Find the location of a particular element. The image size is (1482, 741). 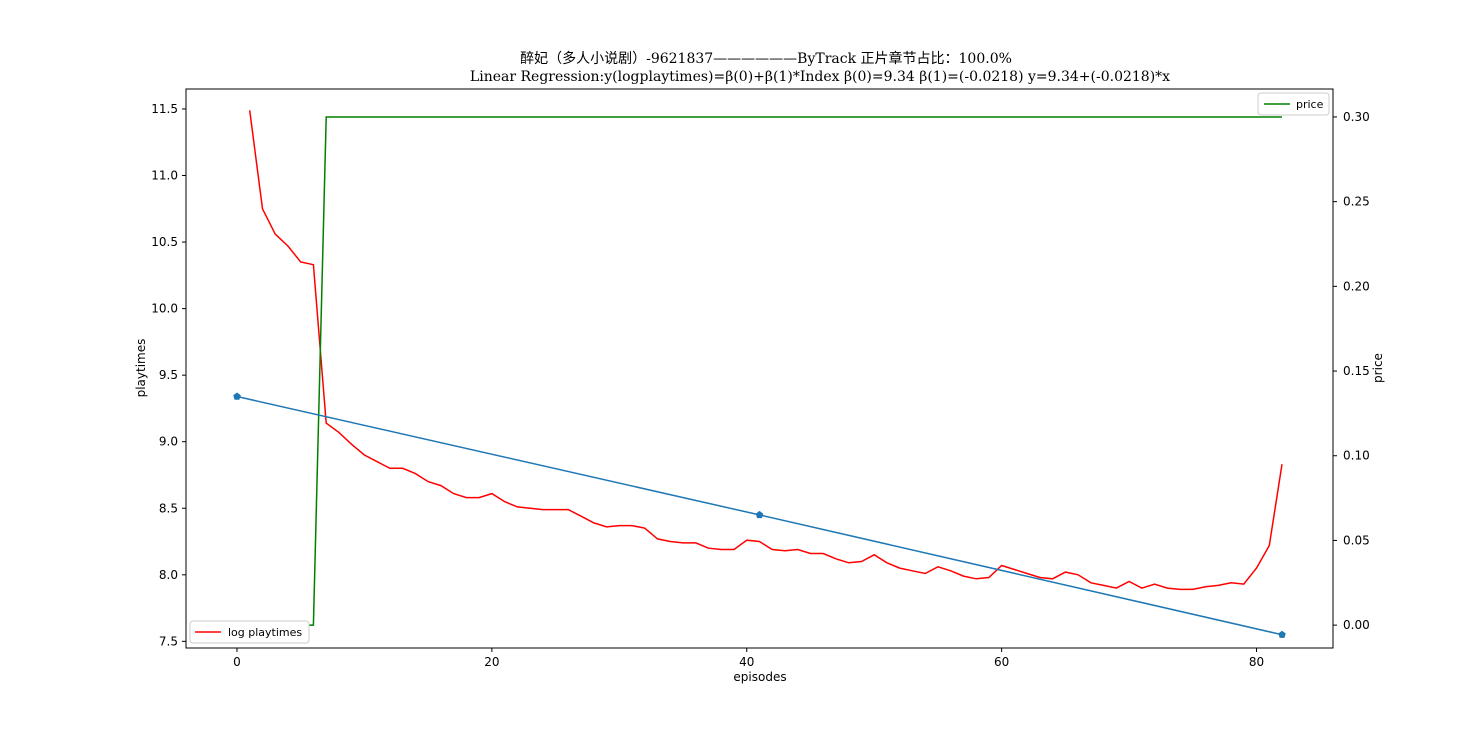

y-left-tick-label: 9.0 is located at coordinates (168, 442).